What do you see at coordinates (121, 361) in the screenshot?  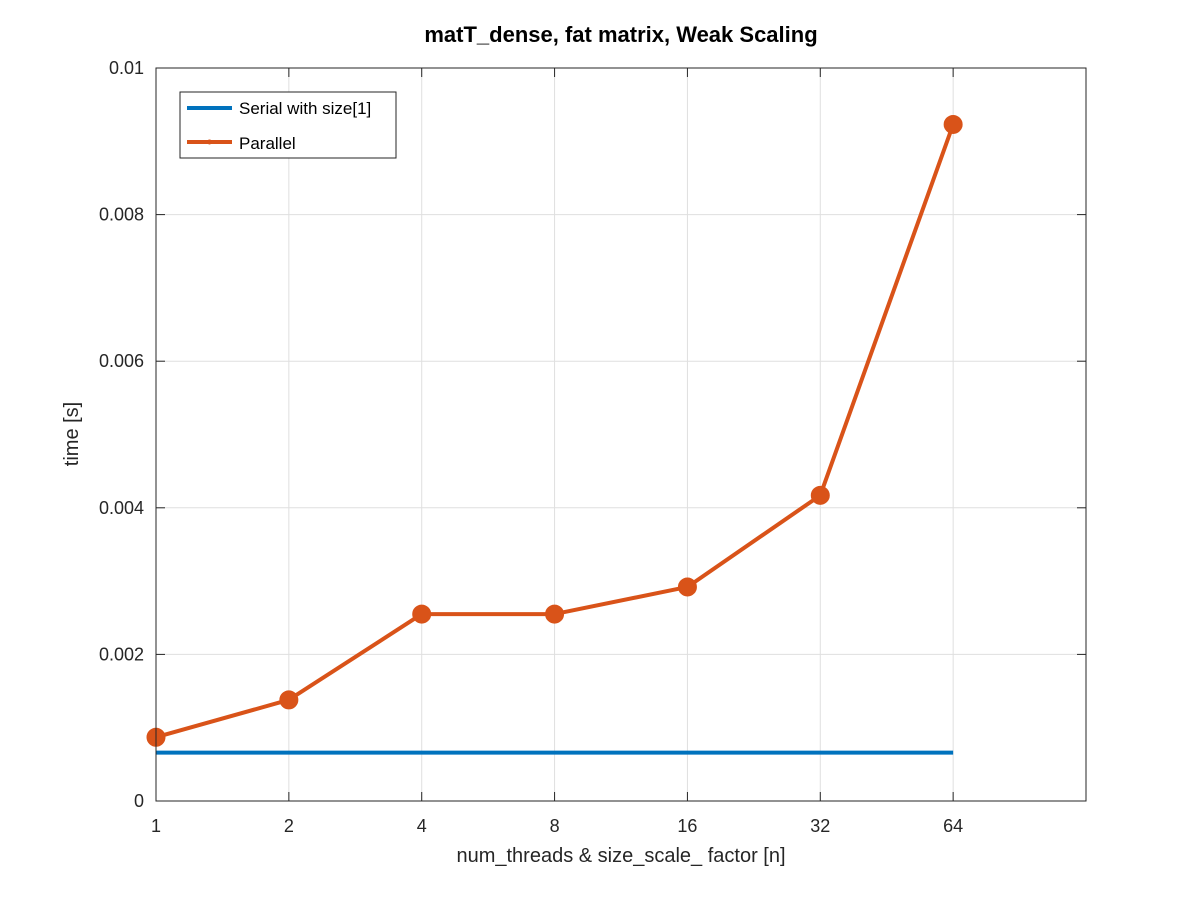 I see `y-tick-label: 0.006` at bounding box center [121, 361].